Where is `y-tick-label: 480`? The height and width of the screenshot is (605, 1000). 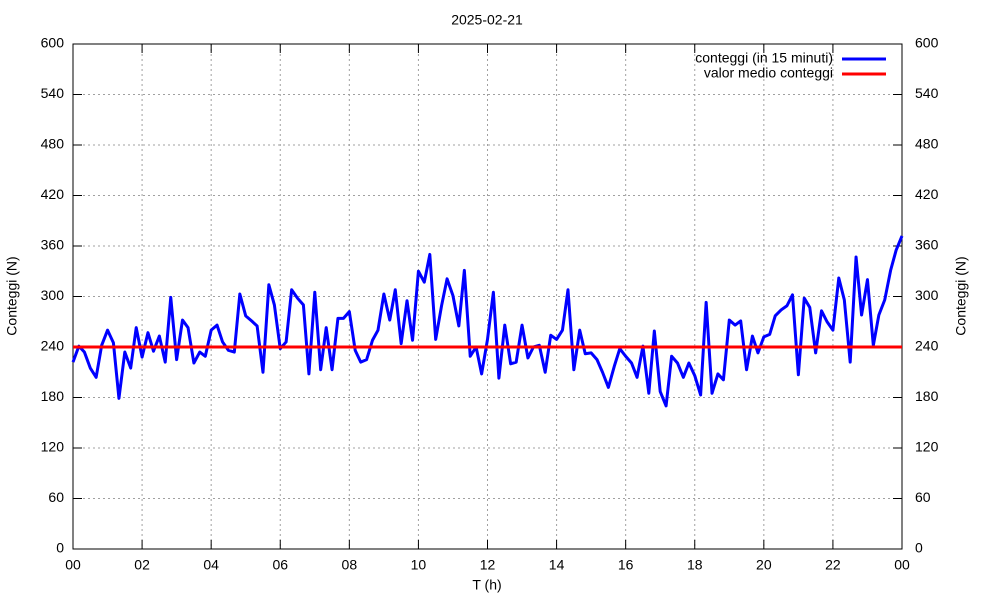
y-tick-label: 480 is located at coordinates (53, 144).